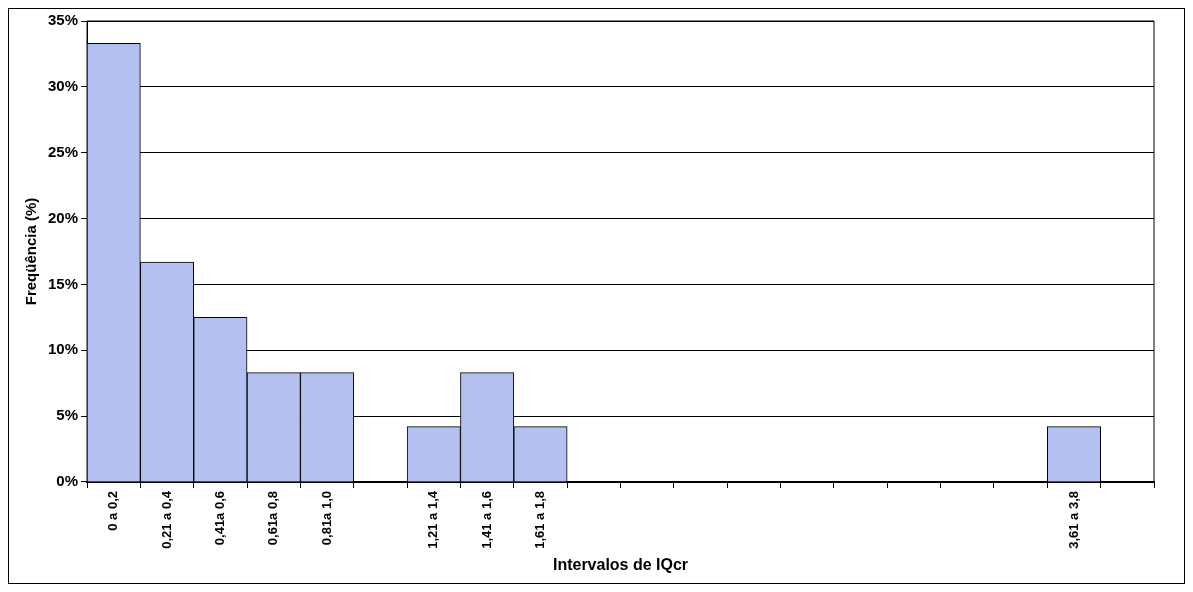 The height and width of the screenshot is (592, 1193). What do you see at coordinates (219, 518) in the screenshot?
I see `x-tick-label: 0,41a 0,6` at bounding box center [219, 518].